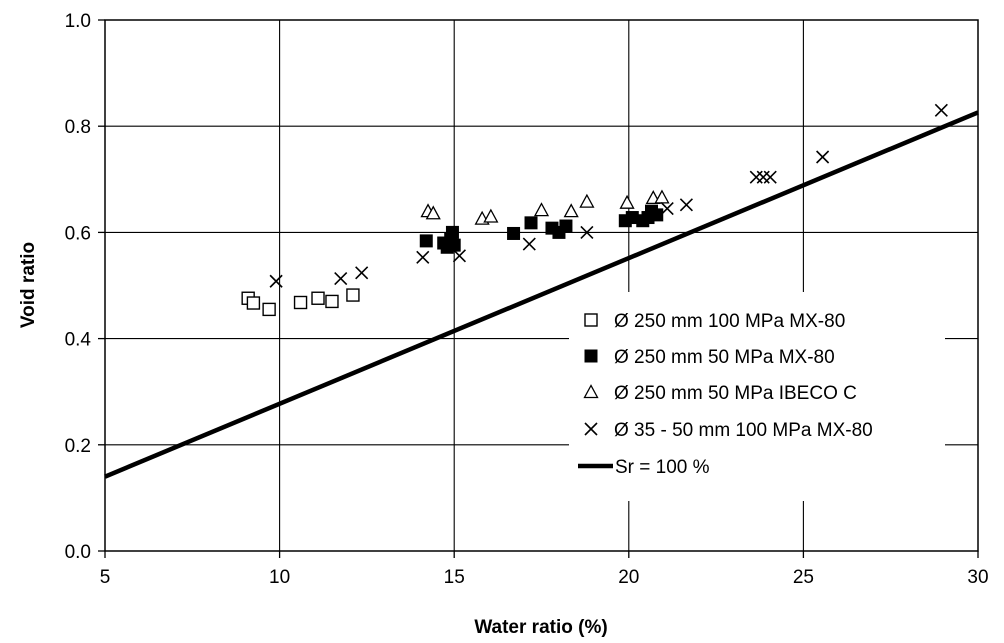  Describe the element at coordinates (454, 577) in the screenshot. I see `x-tick-label: 15` at that location.